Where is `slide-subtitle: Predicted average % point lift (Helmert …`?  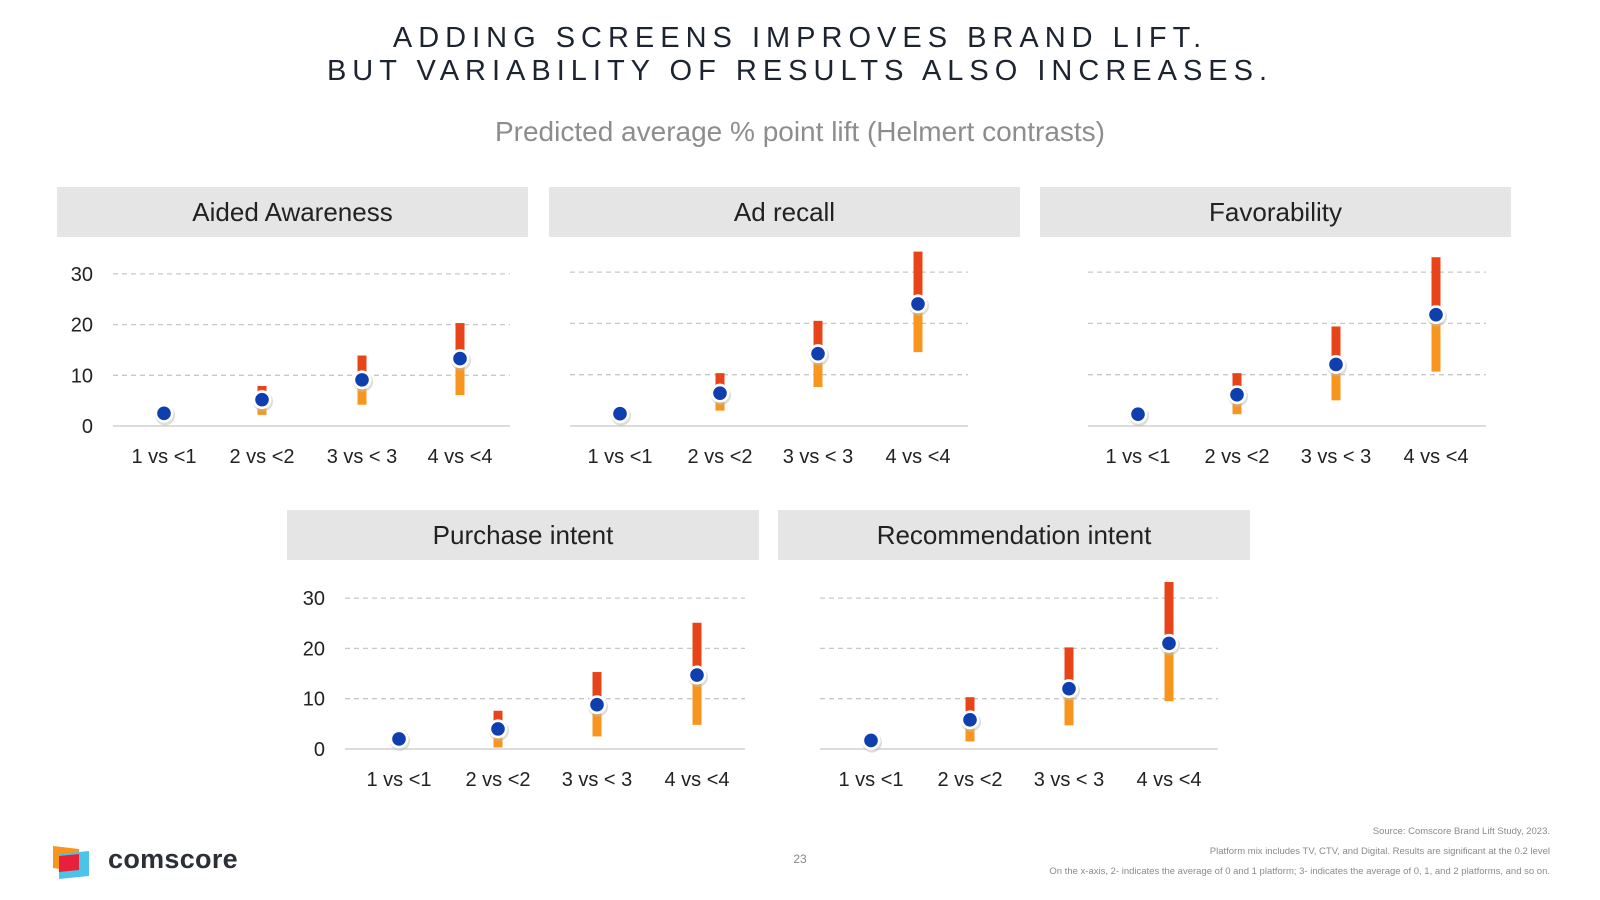 slide-subtitle: Predicted average % point lift (Helmert … is located at coordinates (800, 131).